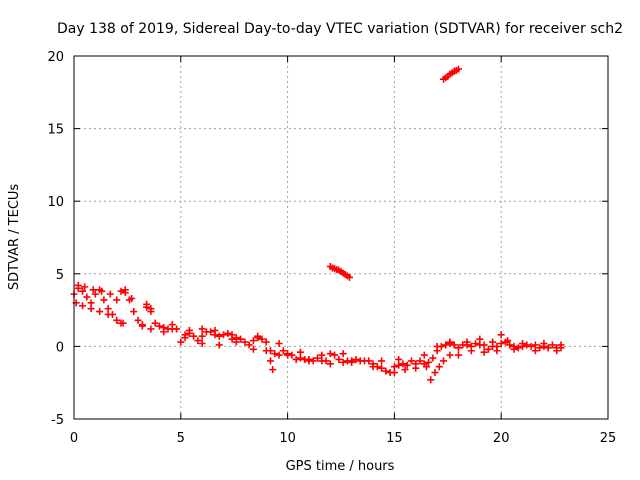 Image resolution: width=640 pixels, height=480 pixels. Describe the element at coordinates (60, 347) in the screenshot. I see `y-tick-label: 0` at that location.